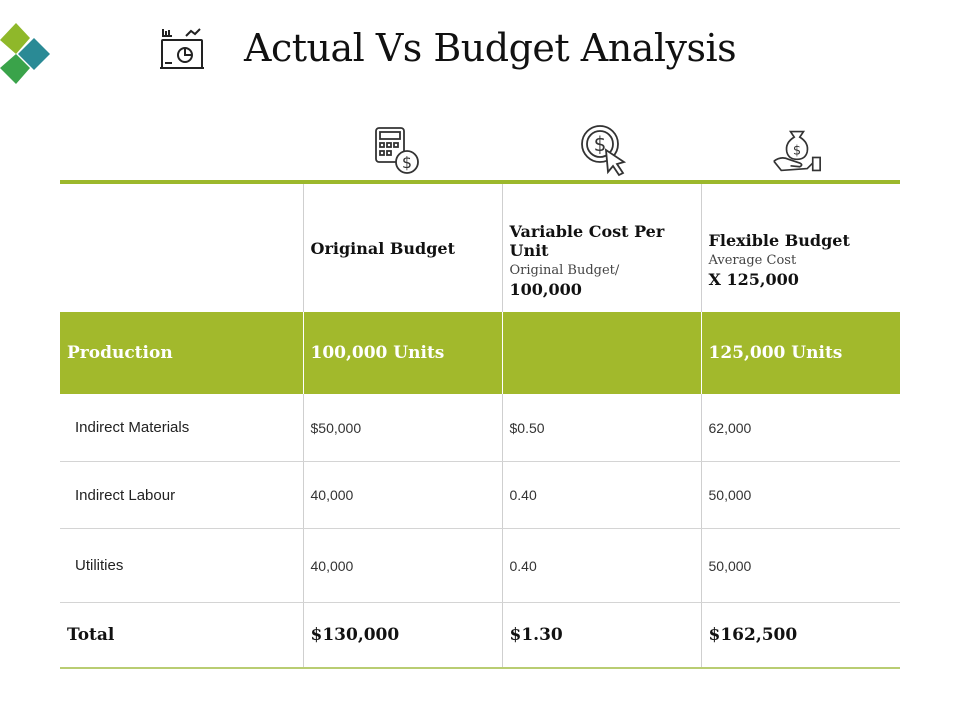 This screenshot has width=960, height=720. I want to click on production-original: 100,000 Units, so click(402, 353).